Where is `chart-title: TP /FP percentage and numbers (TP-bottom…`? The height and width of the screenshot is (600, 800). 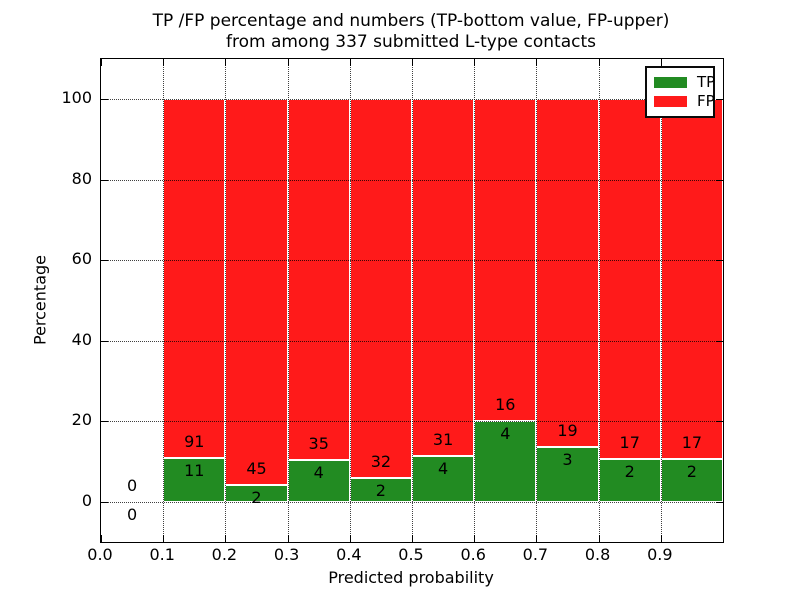 chart-title: TP /FP percentage and numbers (TP-bottom… is located at coordinates (411, 32).